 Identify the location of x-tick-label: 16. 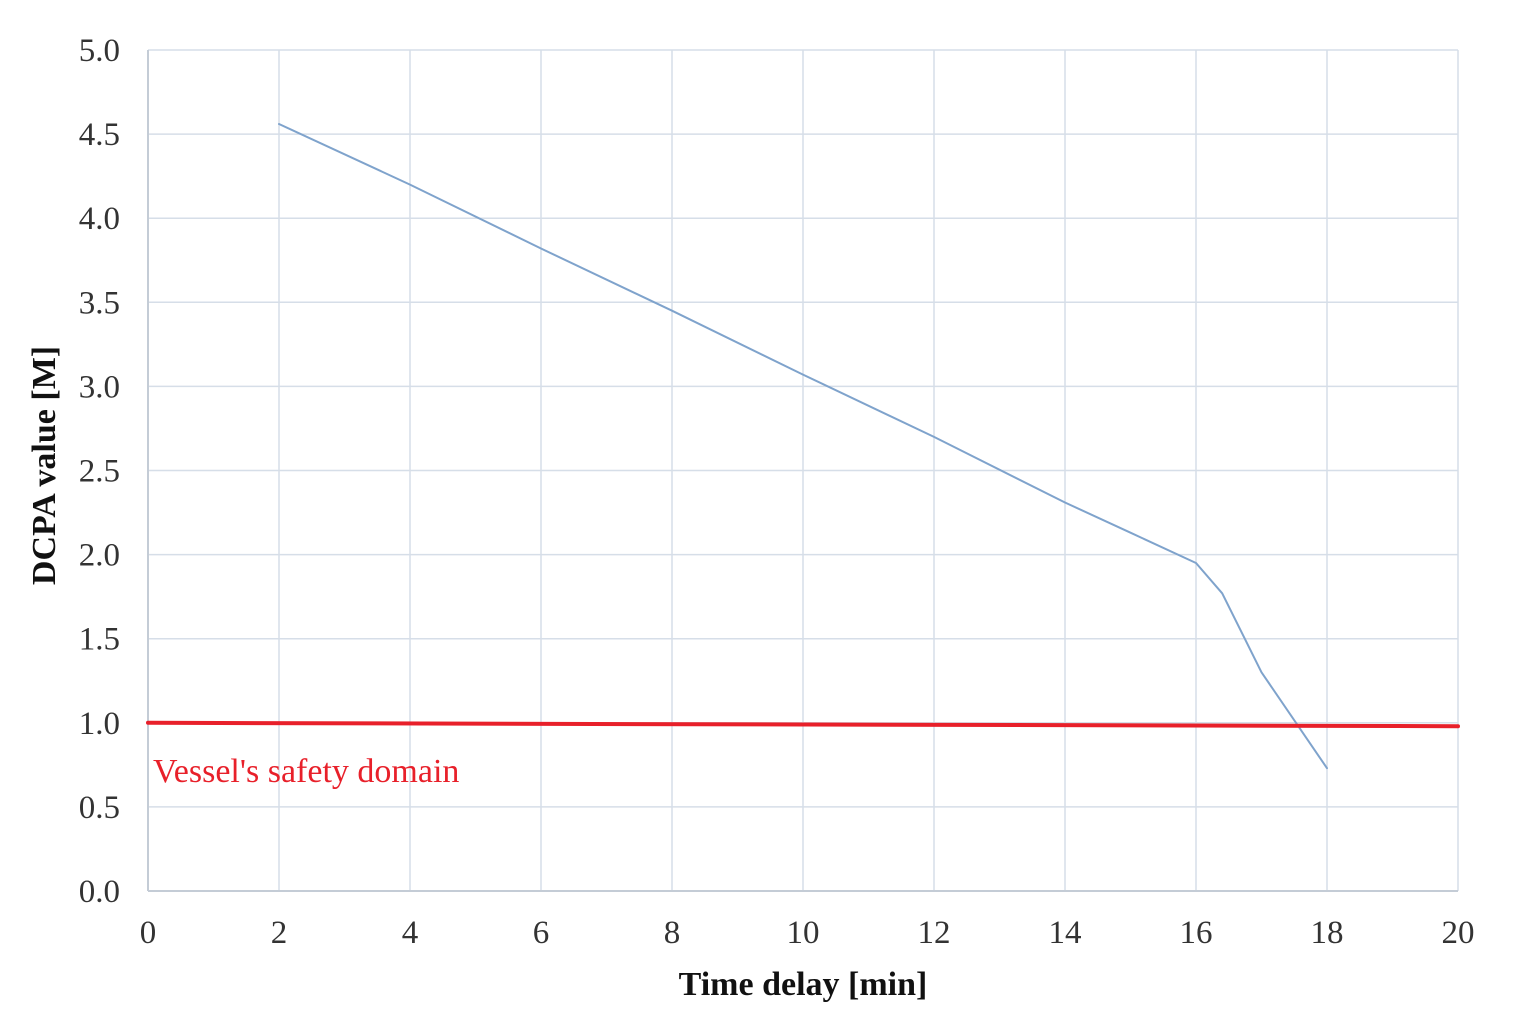
(1196, 933).